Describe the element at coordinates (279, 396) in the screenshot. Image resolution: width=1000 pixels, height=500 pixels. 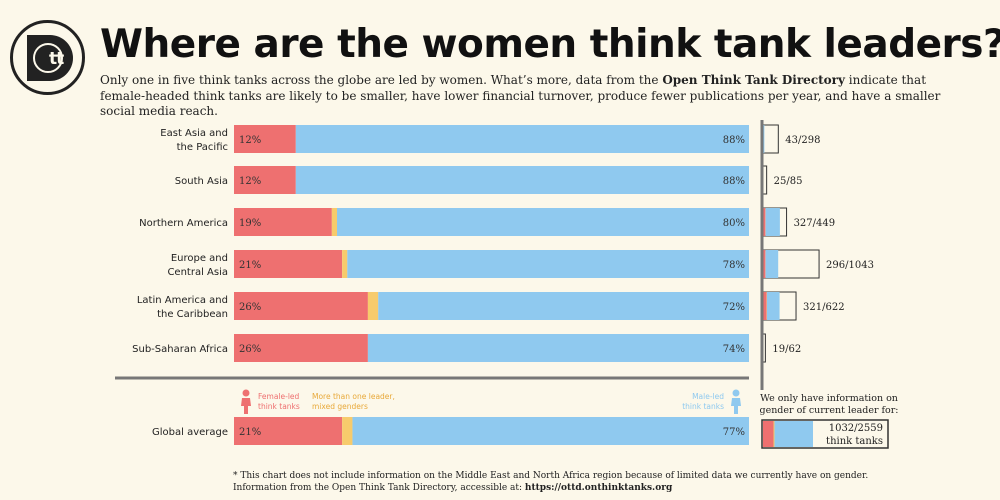
I see `legend-female-line1: Female-led` at that location.